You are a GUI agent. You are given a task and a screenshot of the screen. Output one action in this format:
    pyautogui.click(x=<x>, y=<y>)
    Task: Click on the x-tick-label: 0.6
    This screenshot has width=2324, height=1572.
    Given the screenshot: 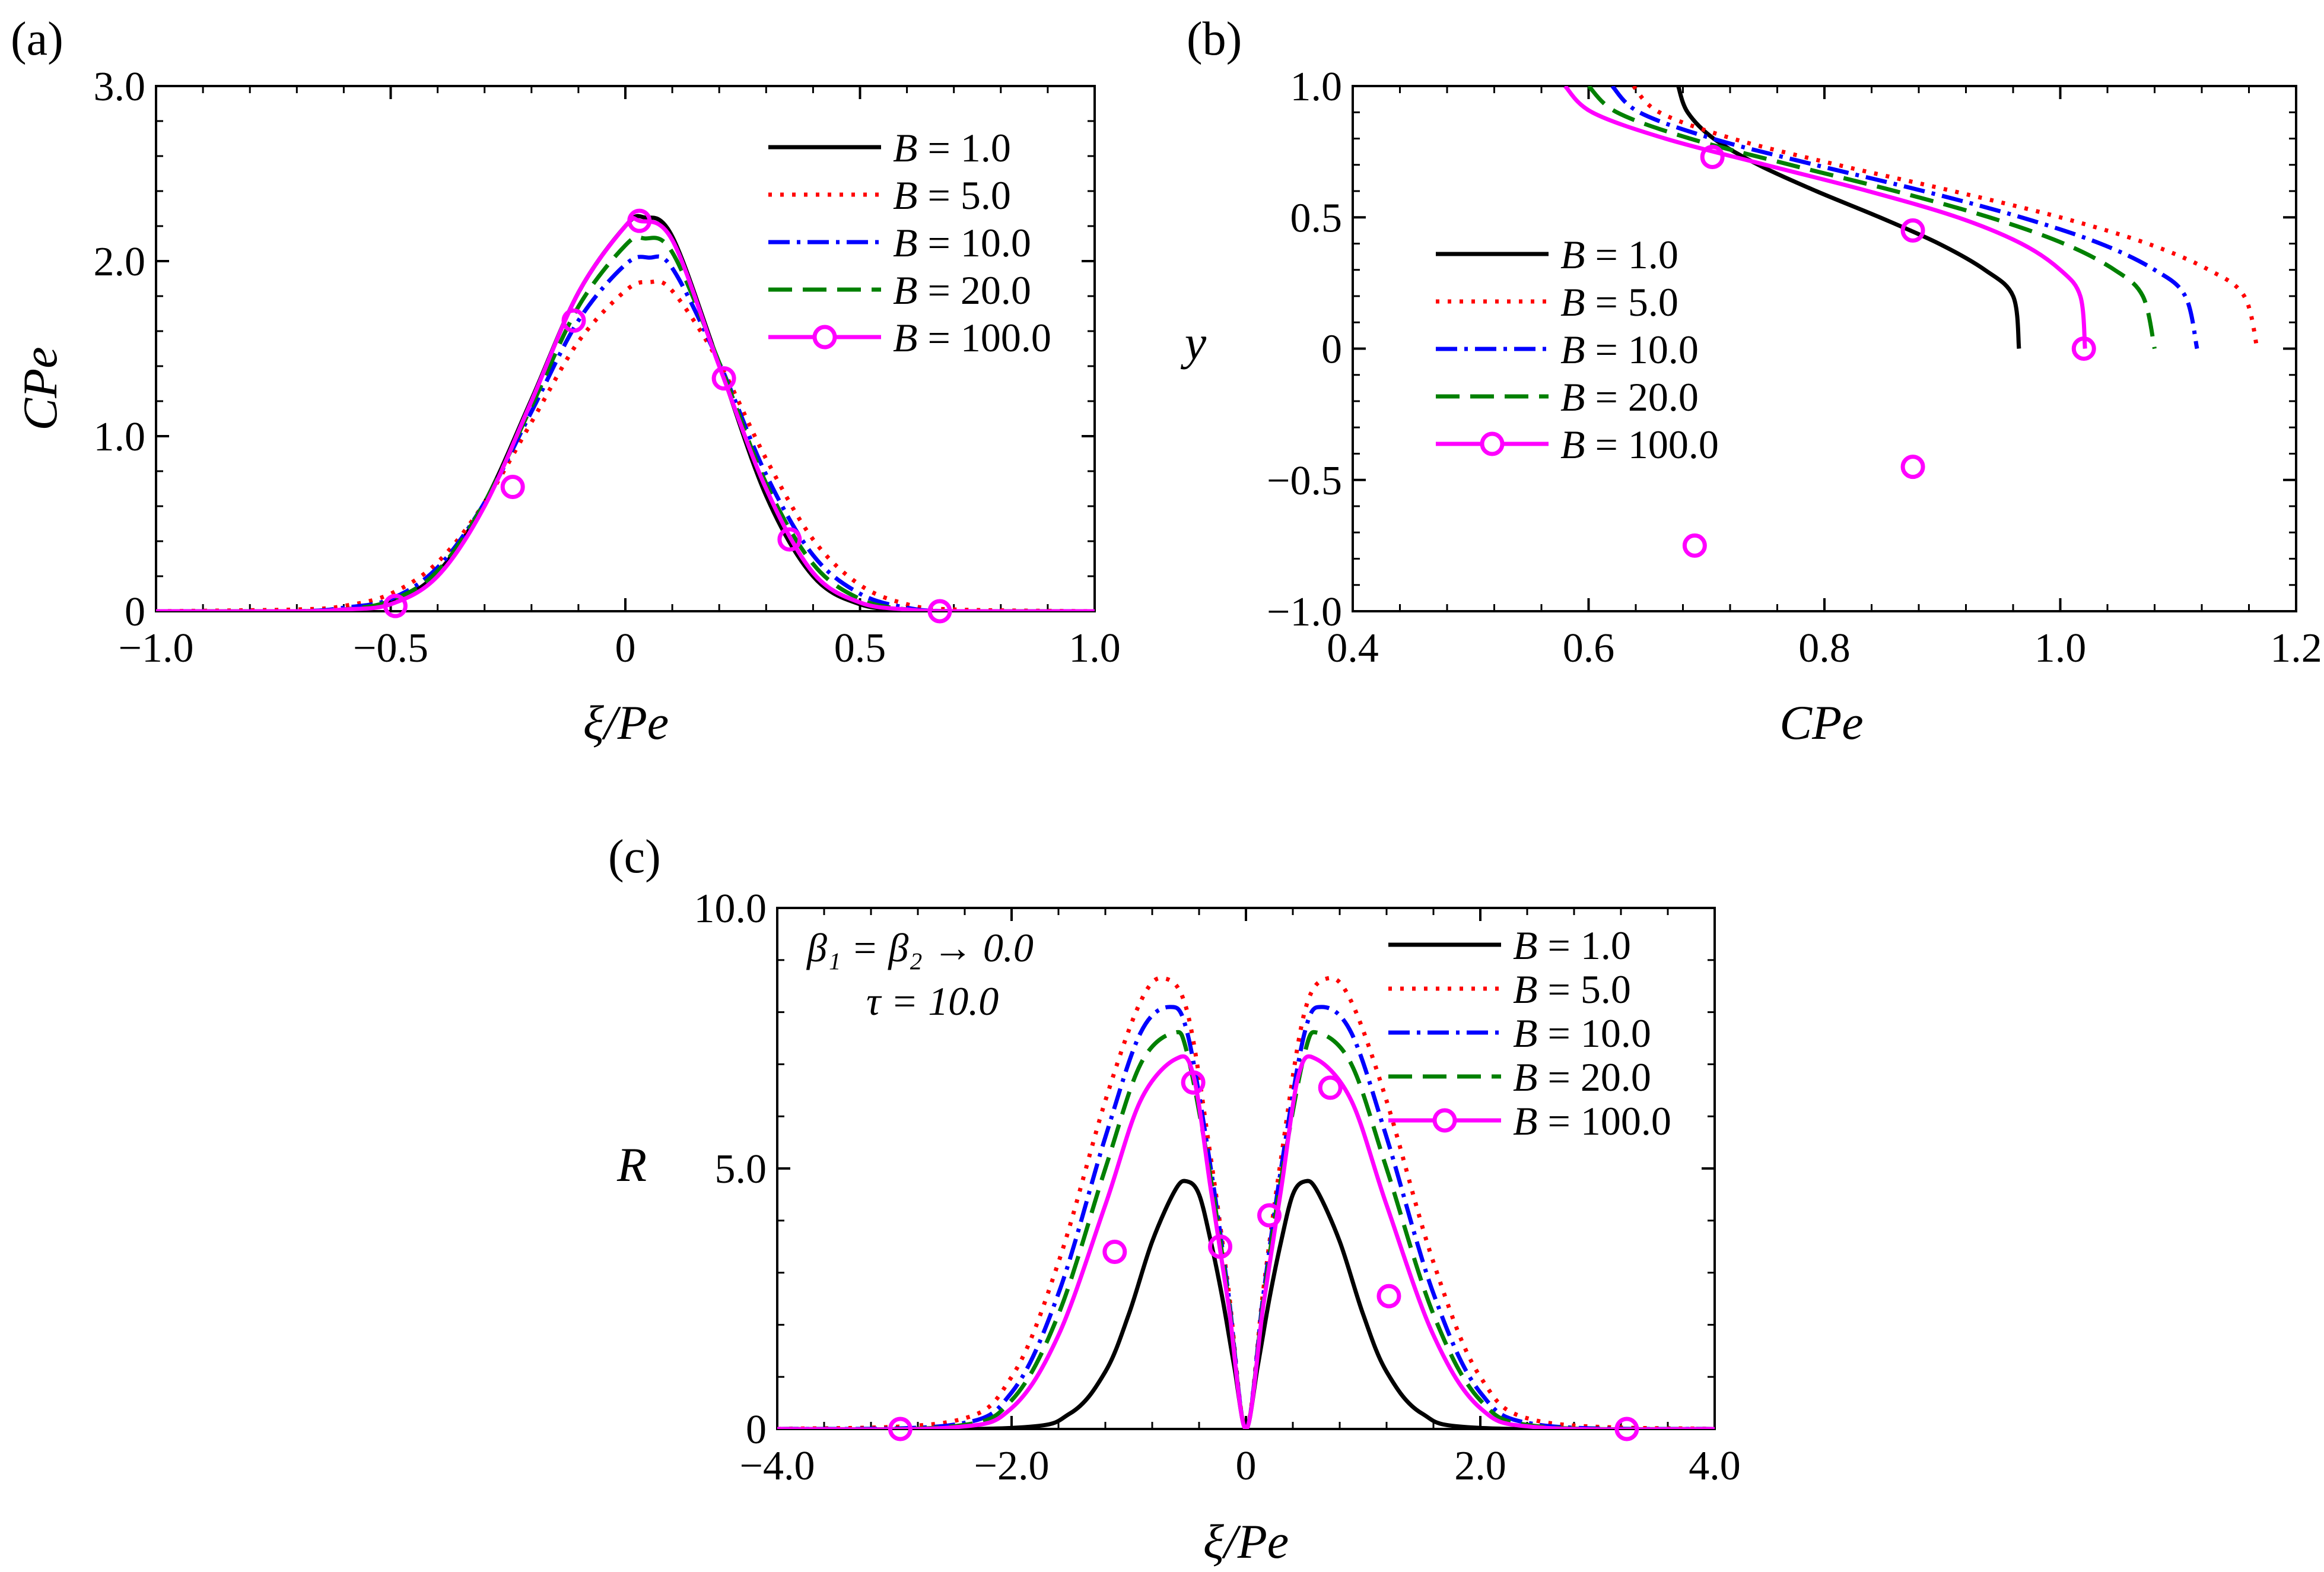 What is the action you would take?
    pyautogui.click(x=1589, y=648)
    